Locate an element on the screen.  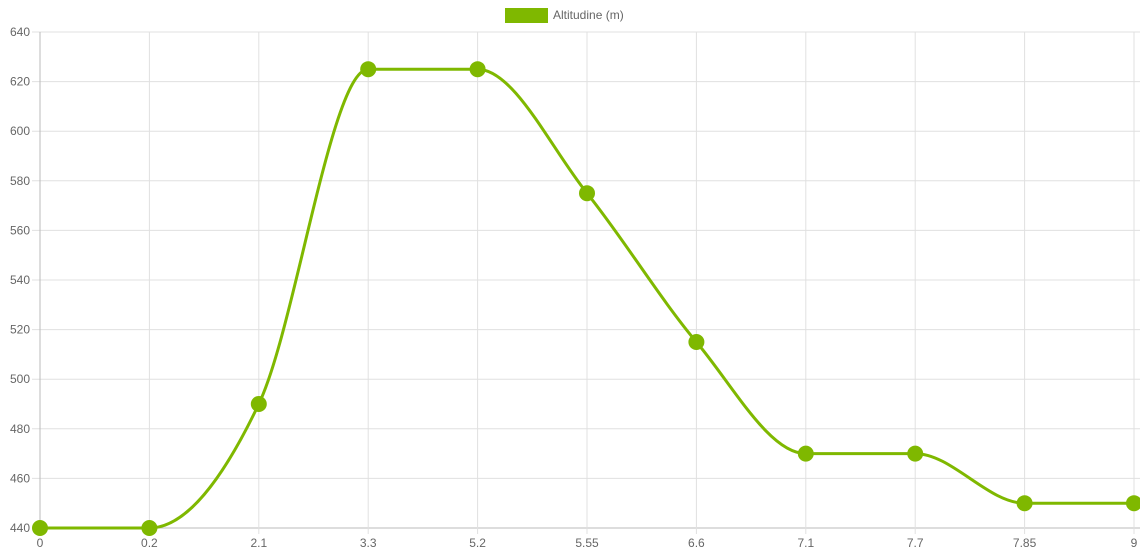
legend: Altitudine (m) is located at coordinates (564, 15).